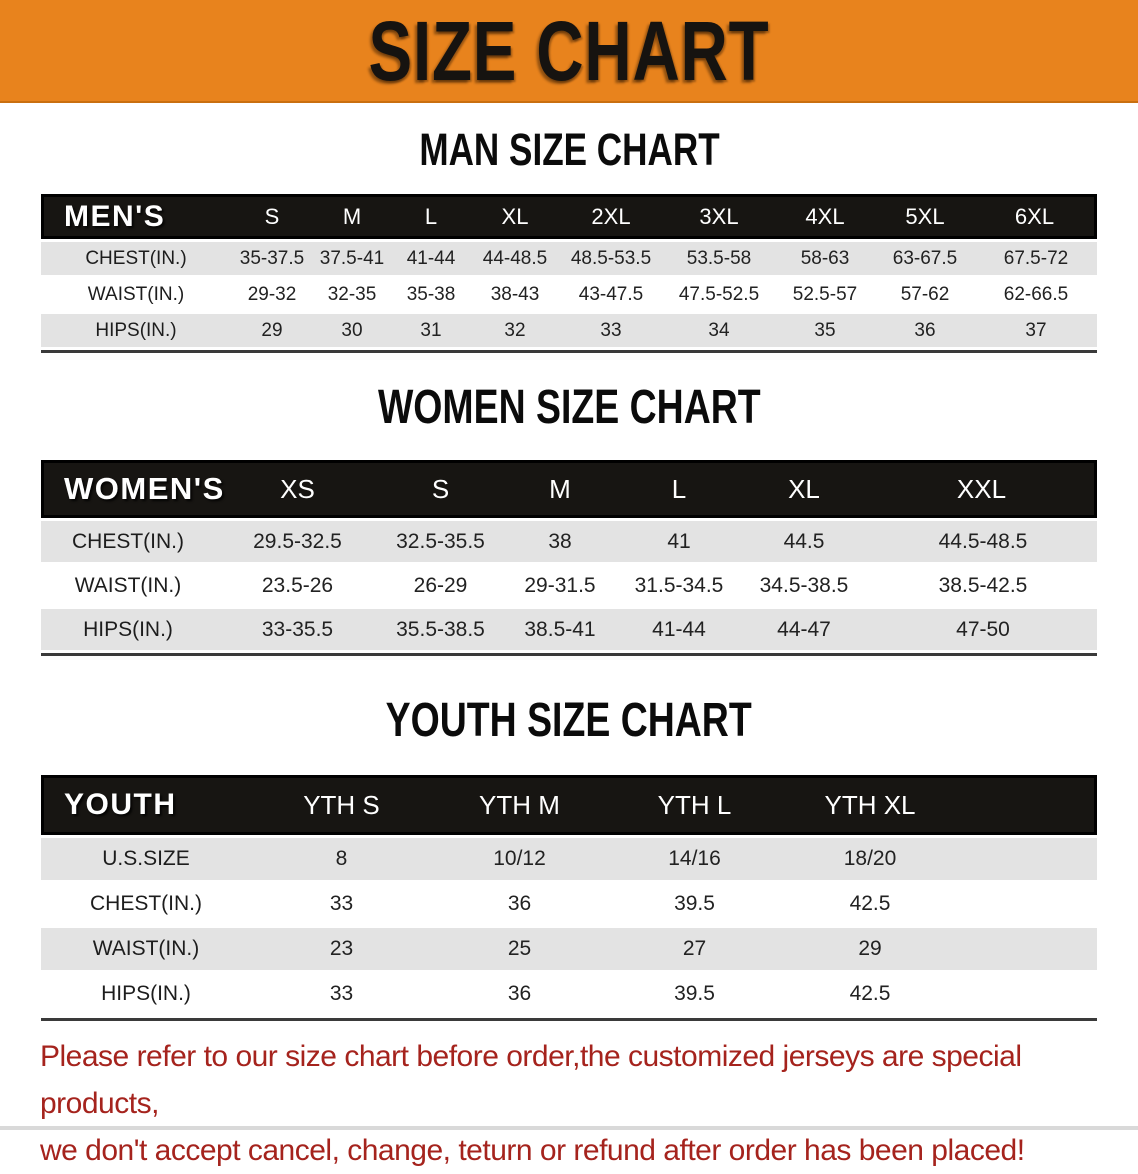 Image resolution: width=1138 pixels, height=1174 pixels. Describe the element at coordinates (136, 294) in the screenshot. I see `men-row-label-1: WAIST(IN.)` at that location.